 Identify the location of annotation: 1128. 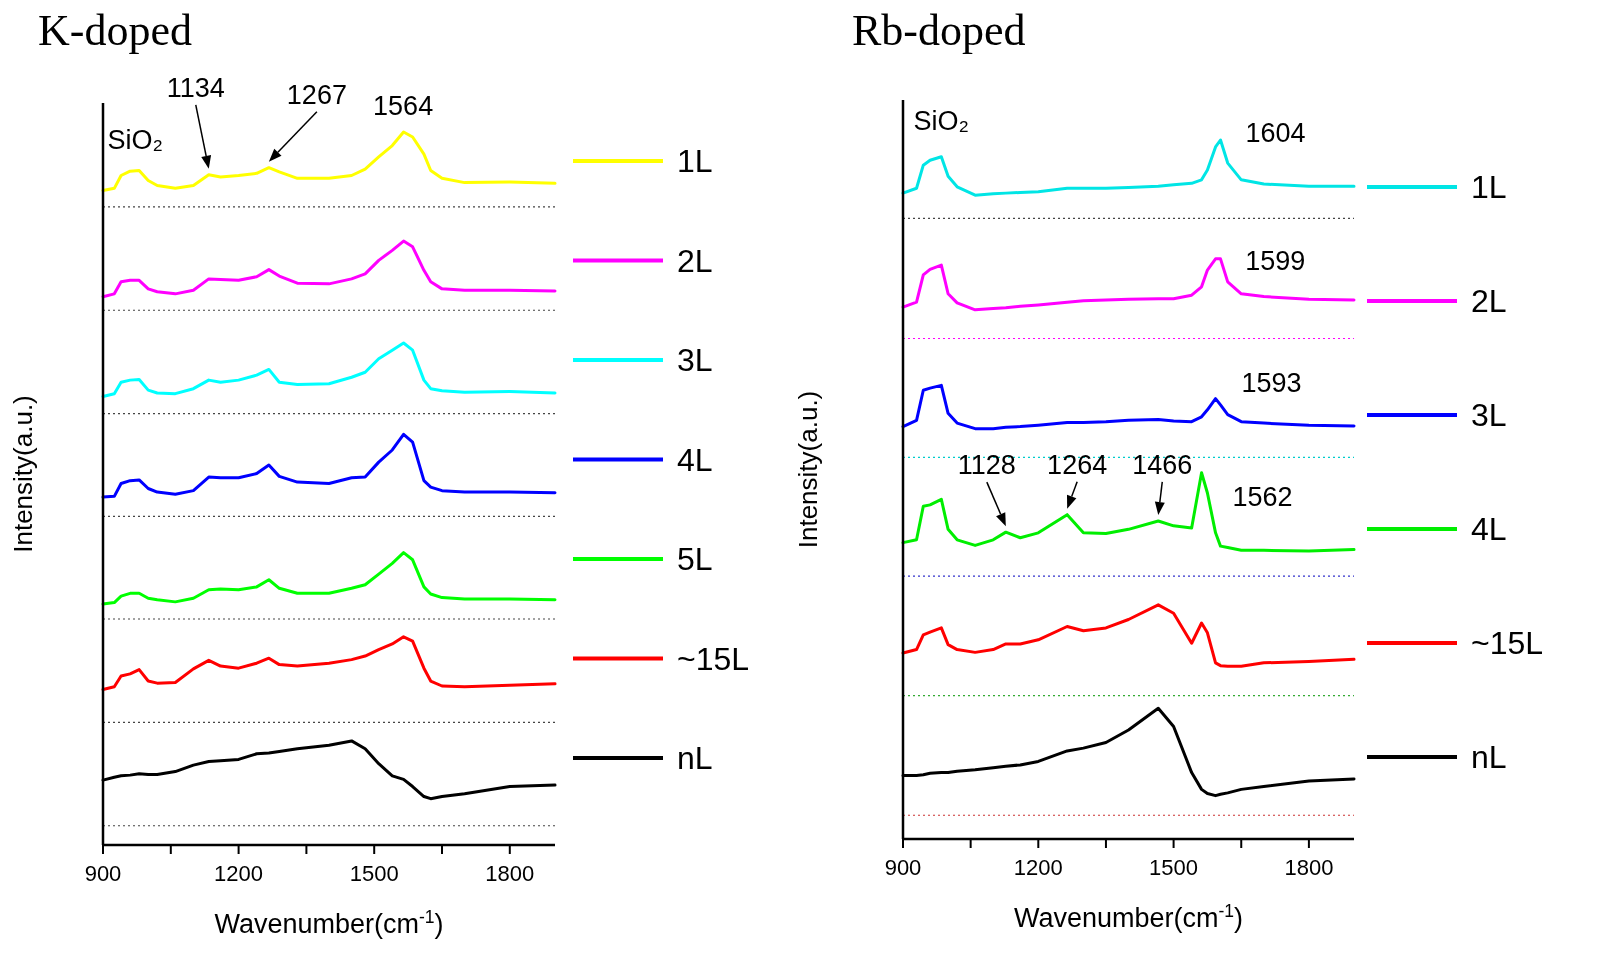
(986, 465).